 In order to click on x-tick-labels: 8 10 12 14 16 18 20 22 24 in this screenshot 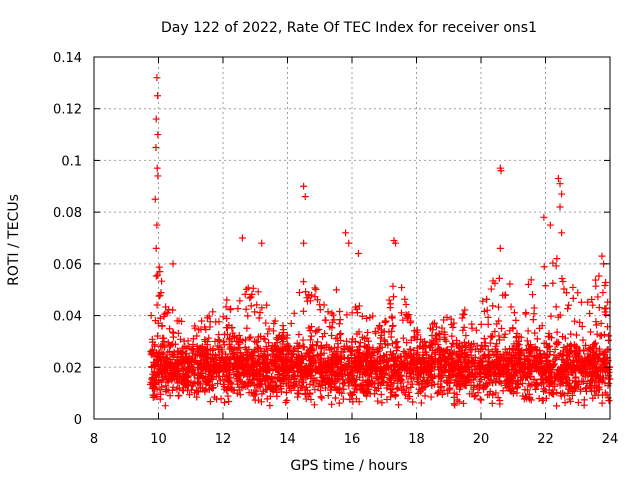, I will do `click(354, 439)`.